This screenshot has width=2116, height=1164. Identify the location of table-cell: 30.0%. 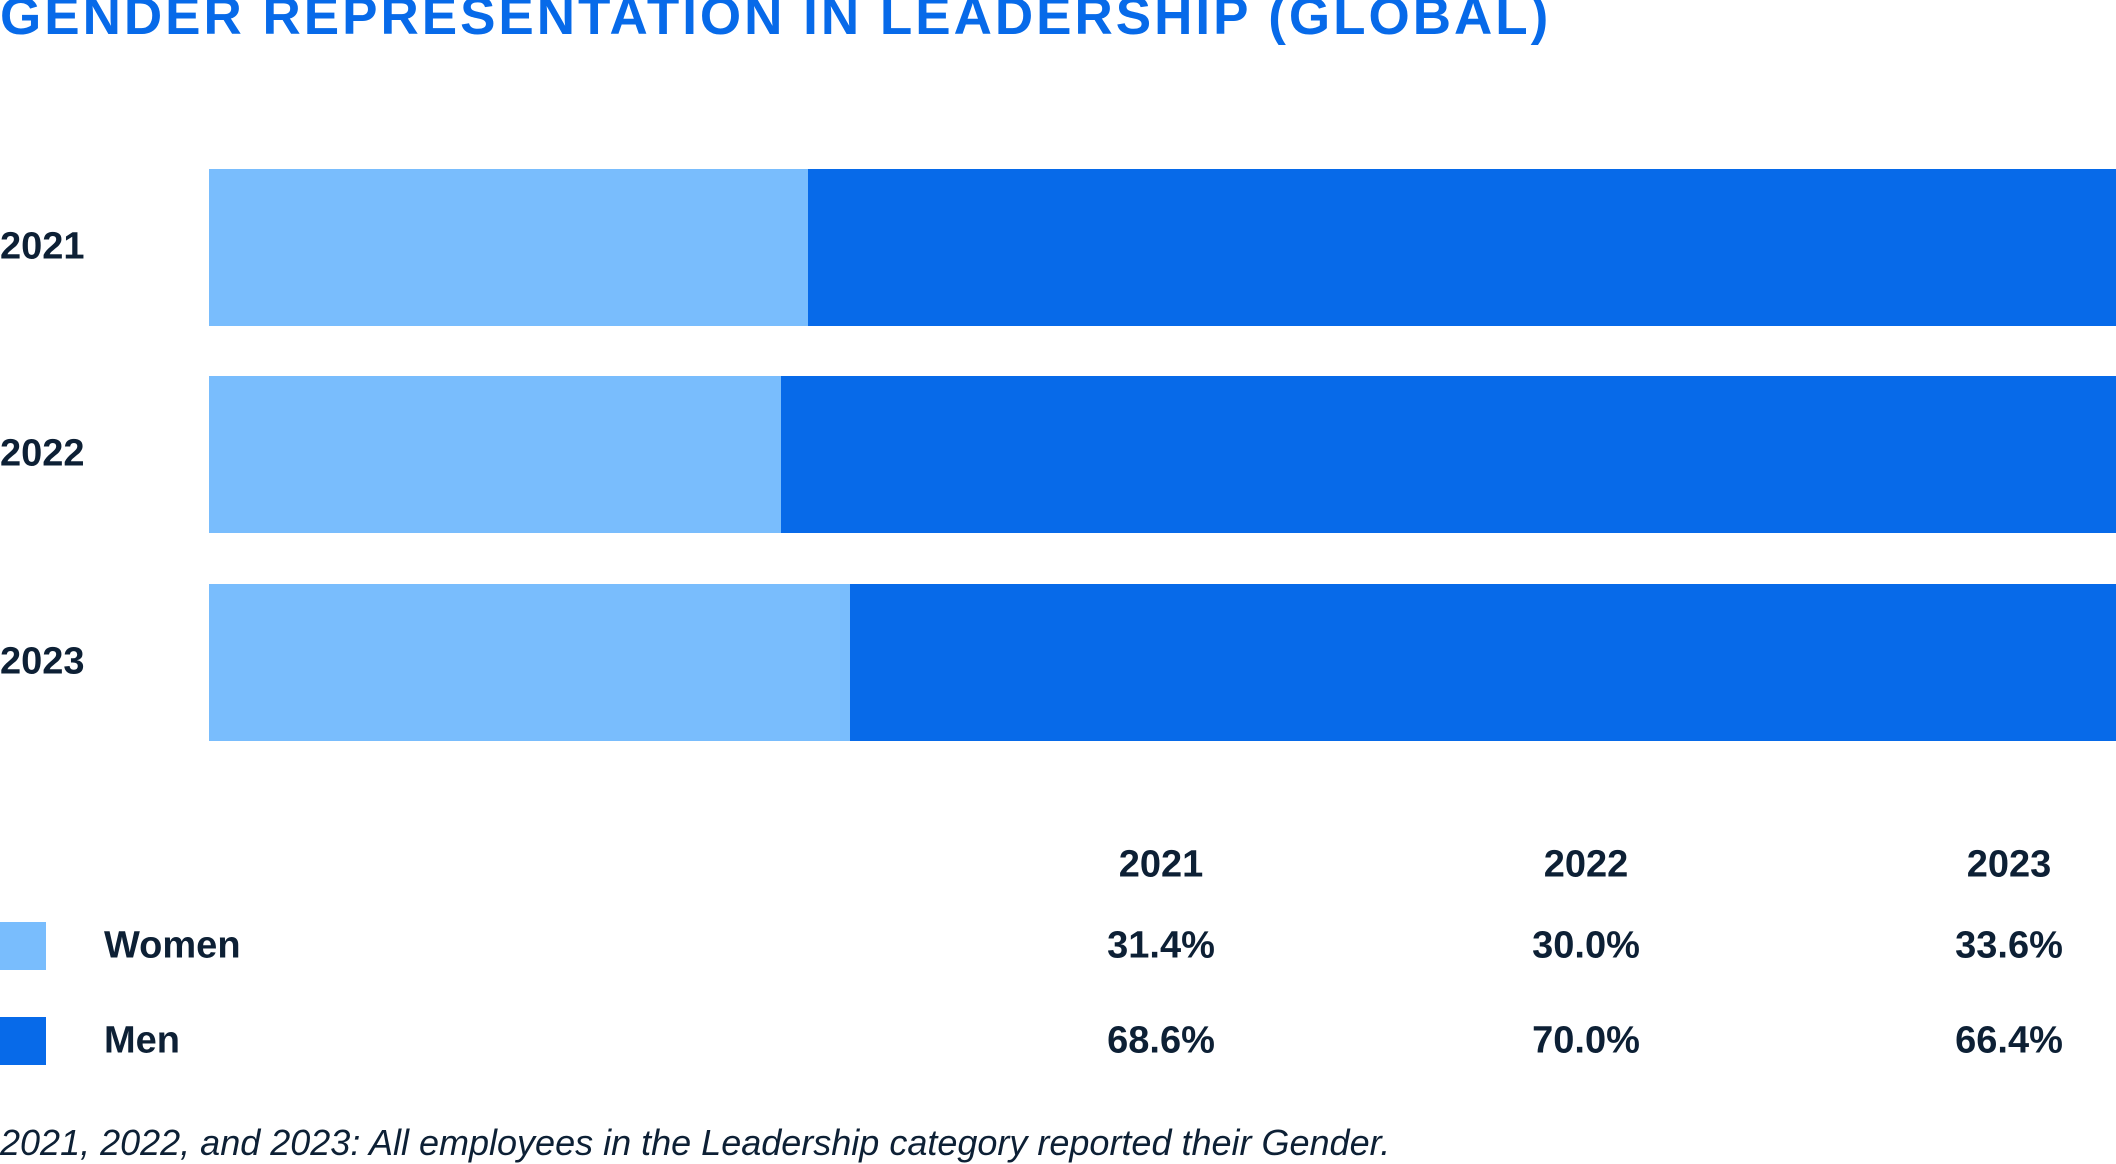
(1586, 945).